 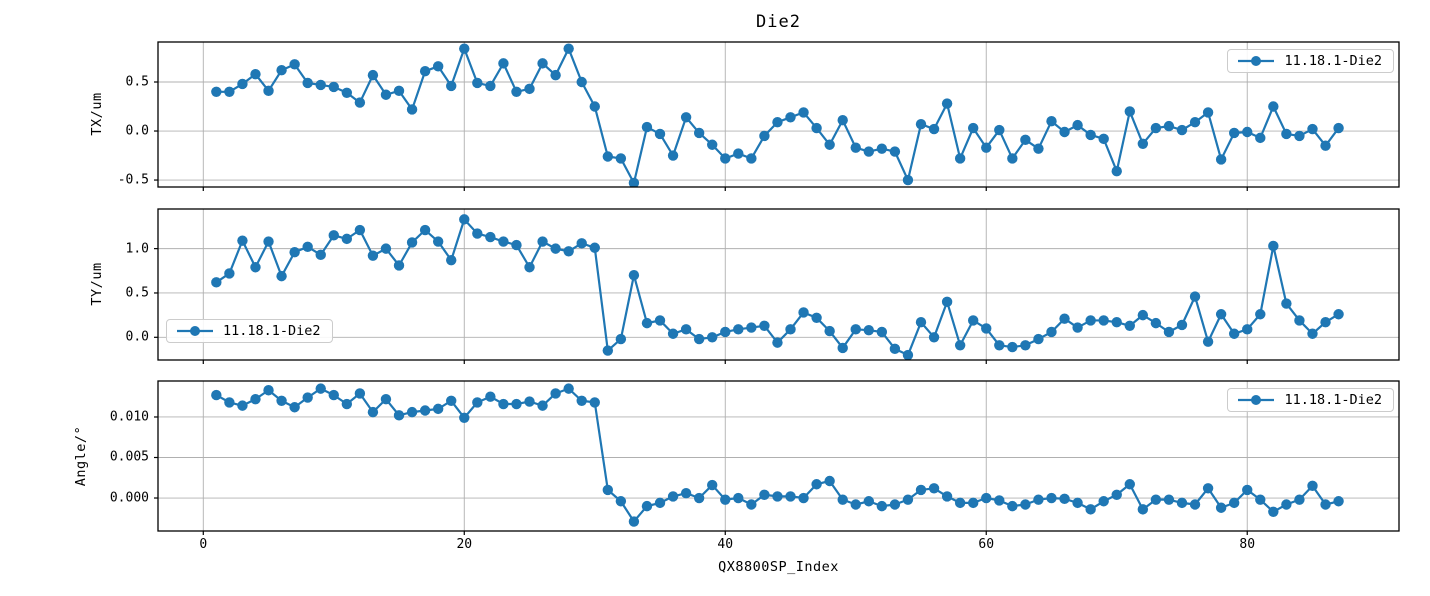 I want to click on y-axis-label-ty: TY/um, so click(x=97, y=284).